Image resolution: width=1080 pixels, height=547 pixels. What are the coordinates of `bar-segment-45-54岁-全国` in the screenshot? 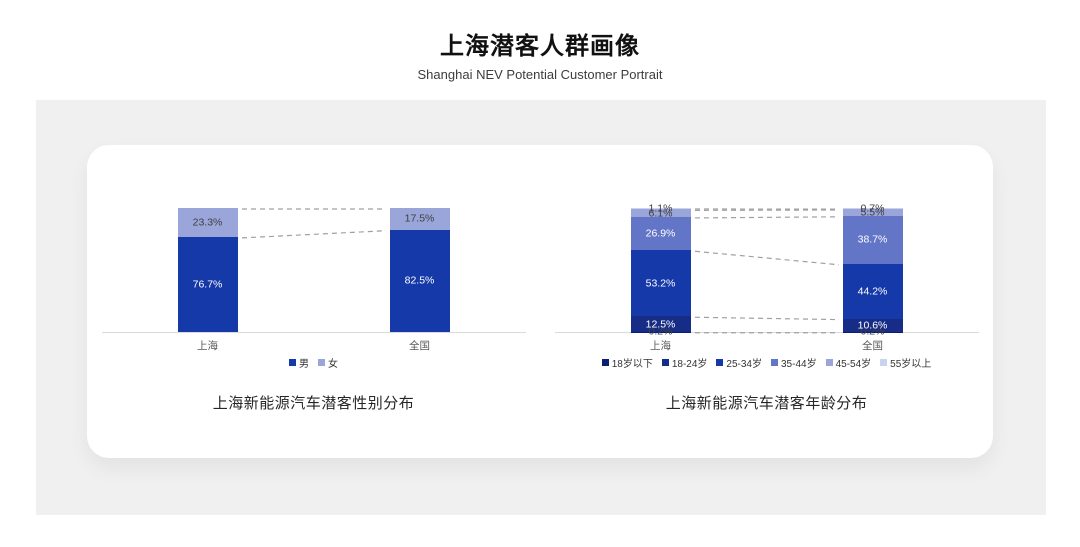 It's located at (872, 212).